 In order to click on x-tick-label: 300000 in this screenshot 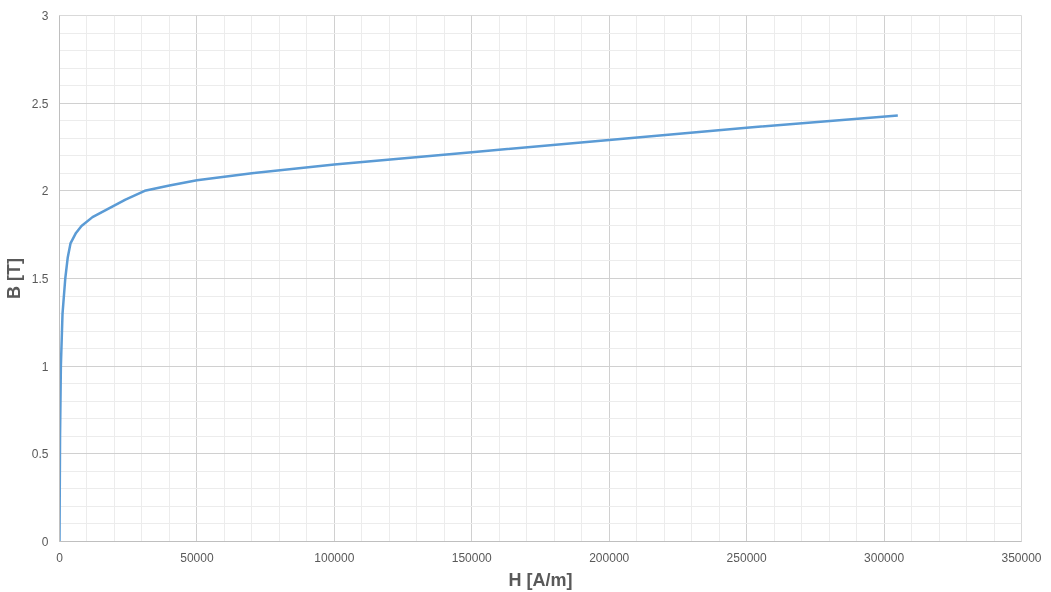, I will do `click(884, 557)`.